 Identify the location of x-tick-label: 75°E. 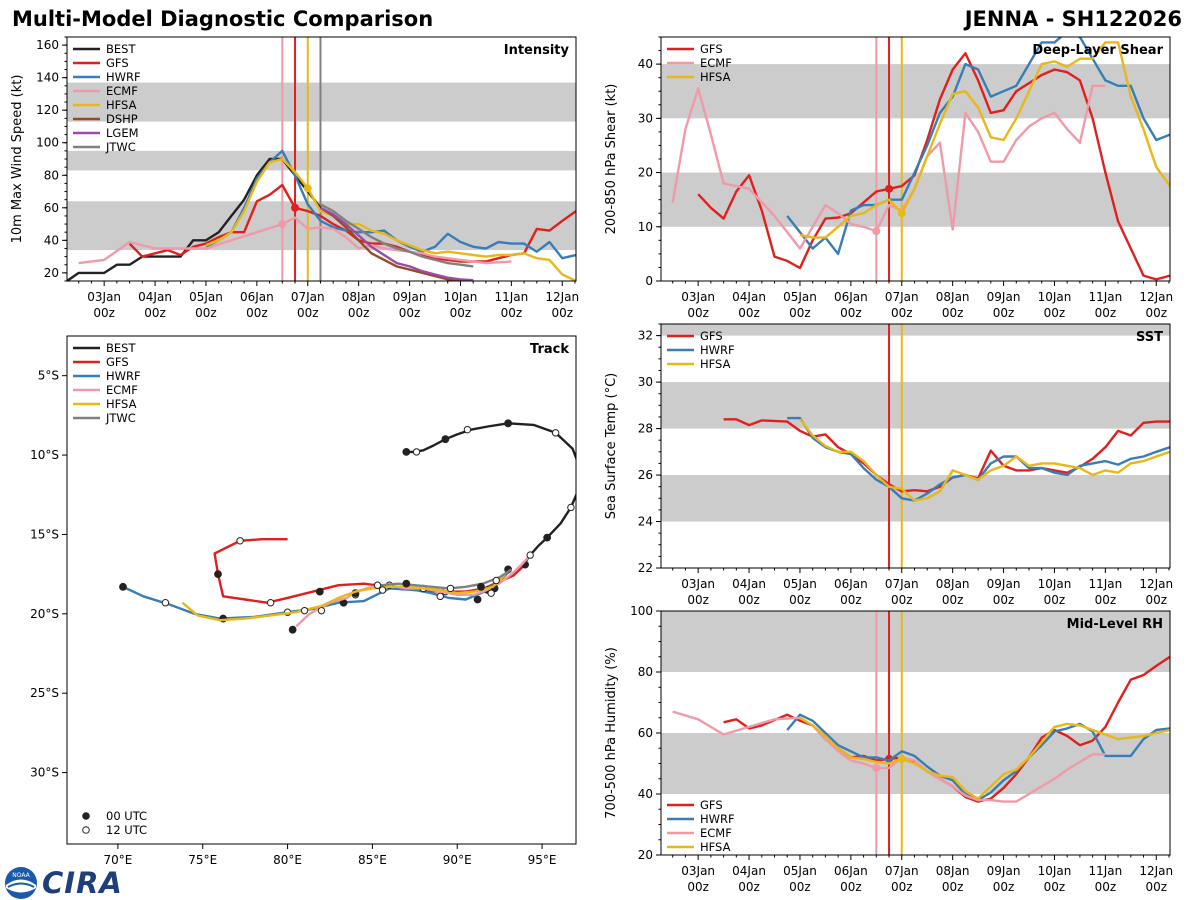
(202, 860).